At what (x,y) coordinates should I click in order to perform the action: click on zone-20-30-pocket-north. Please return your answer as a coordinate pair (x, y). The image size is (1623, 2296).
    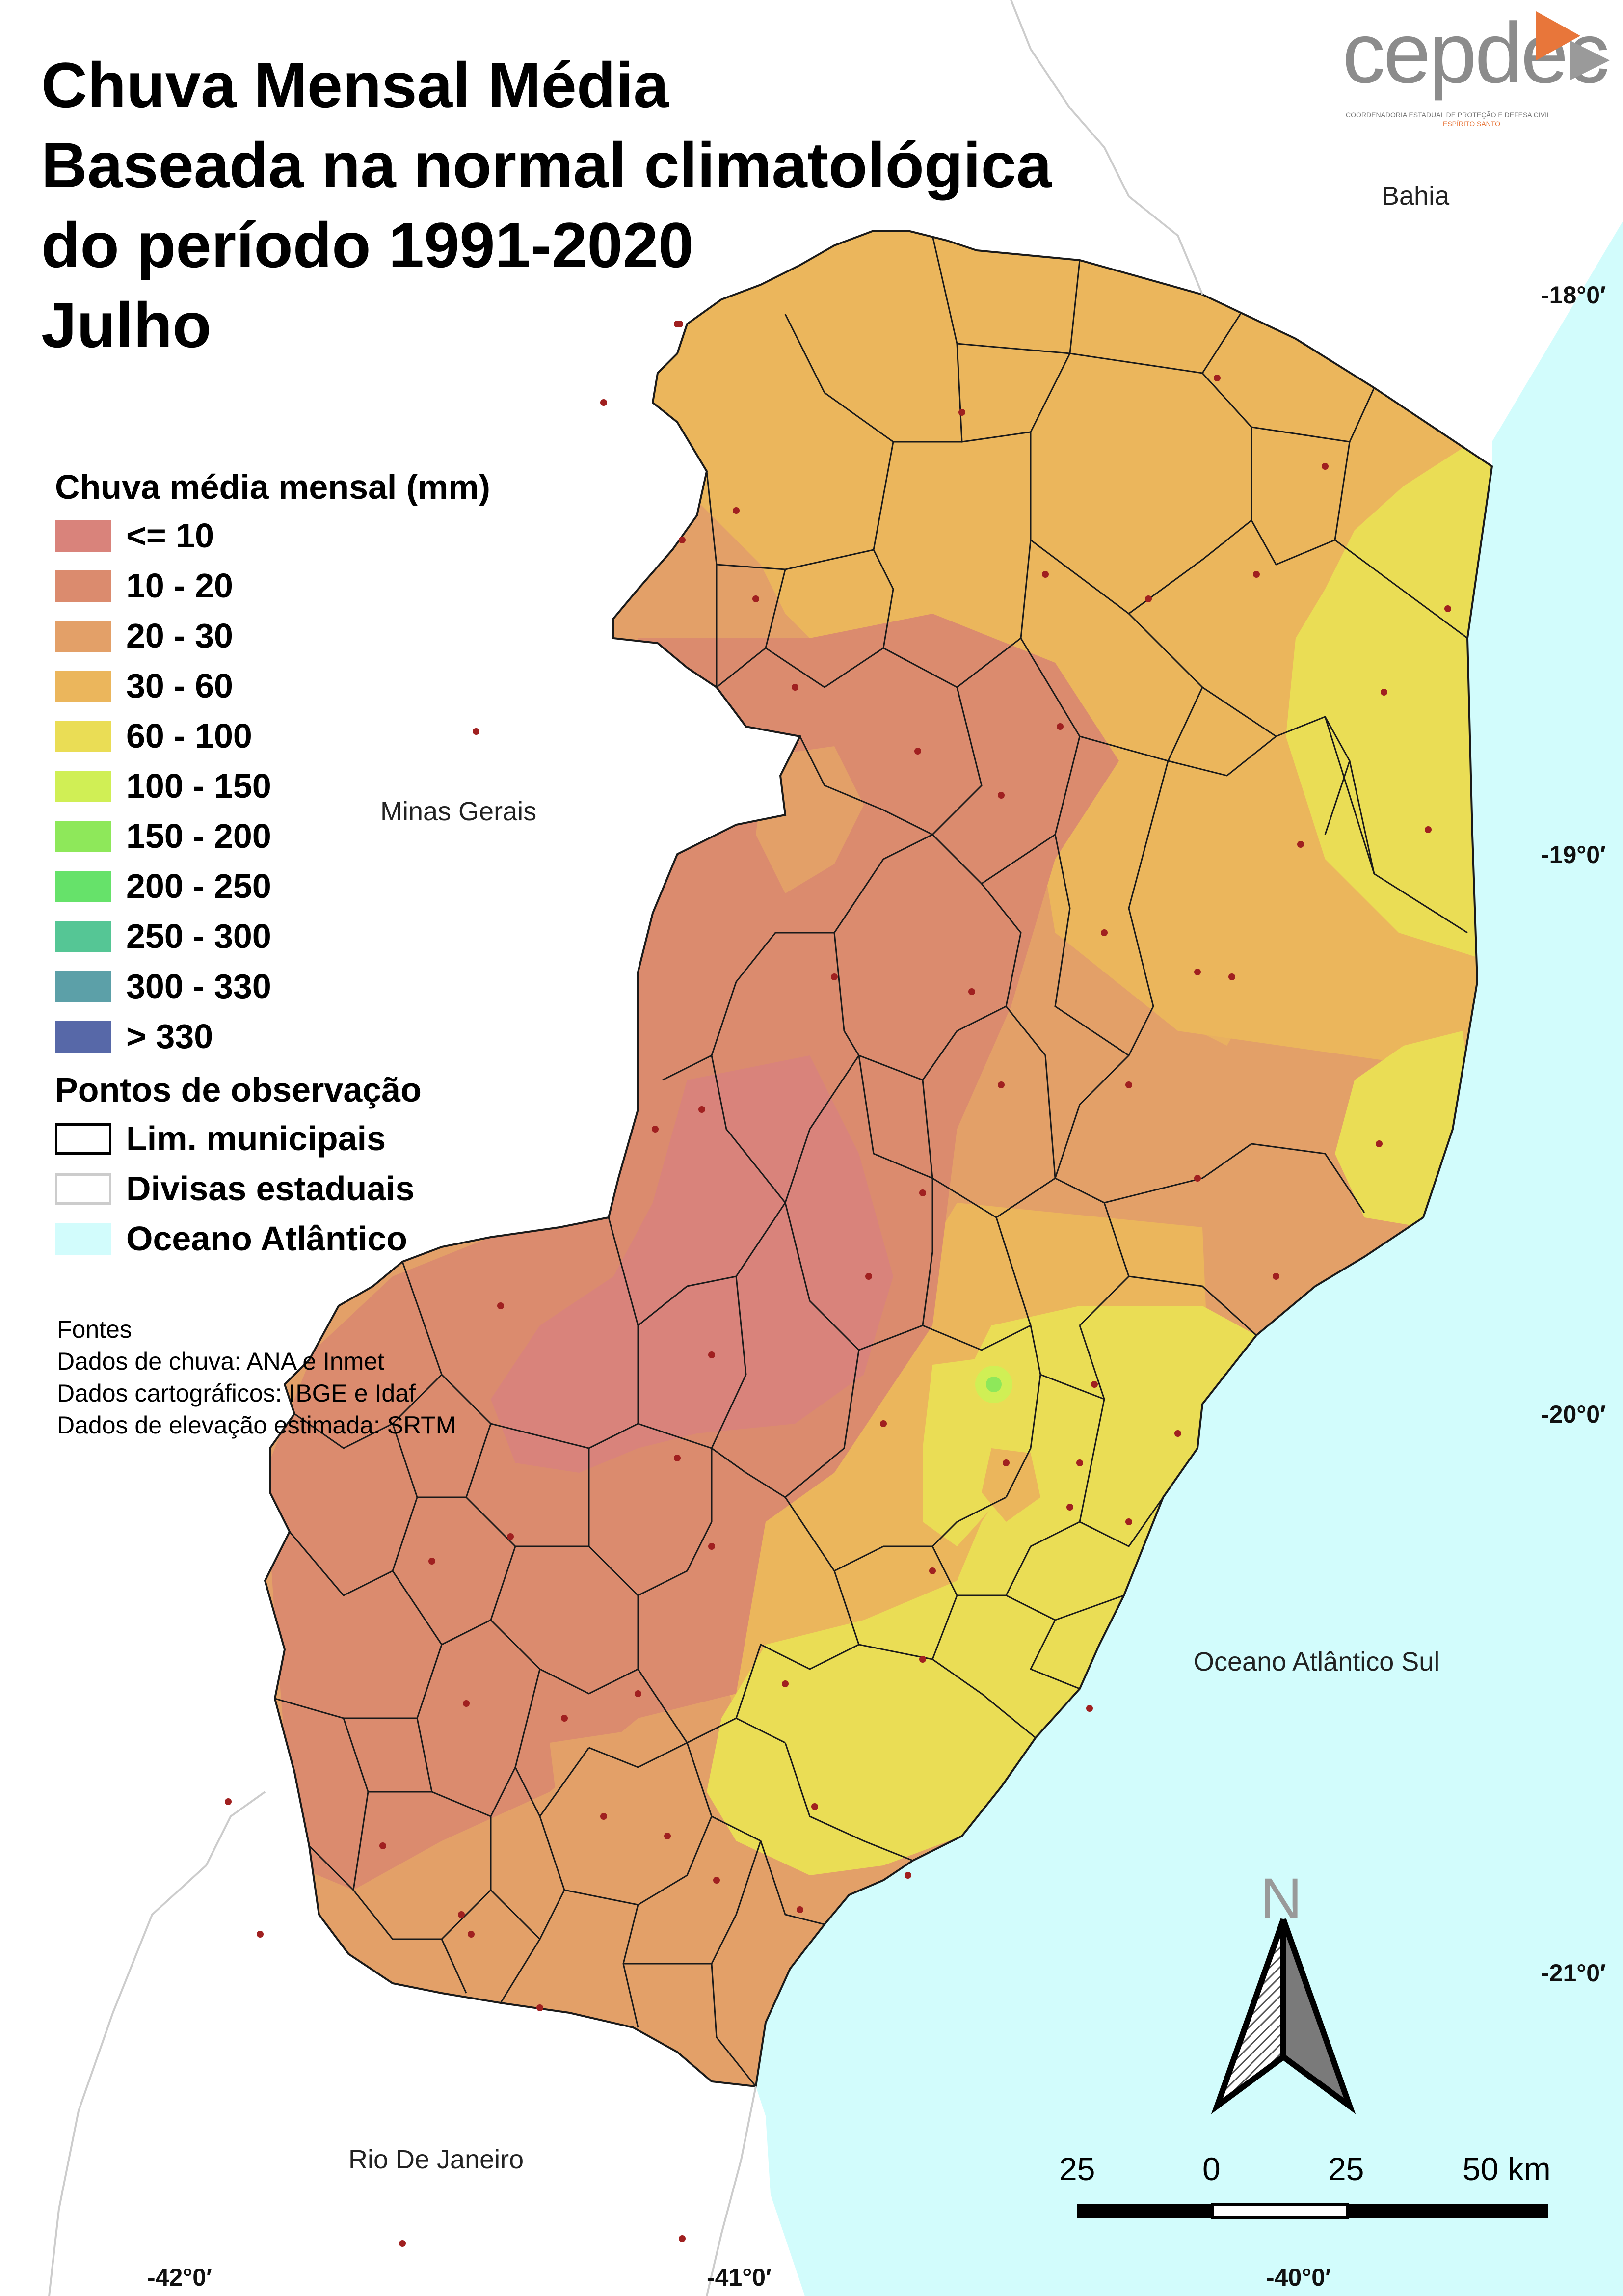
    Looking at the image, I should click on (810, 819).